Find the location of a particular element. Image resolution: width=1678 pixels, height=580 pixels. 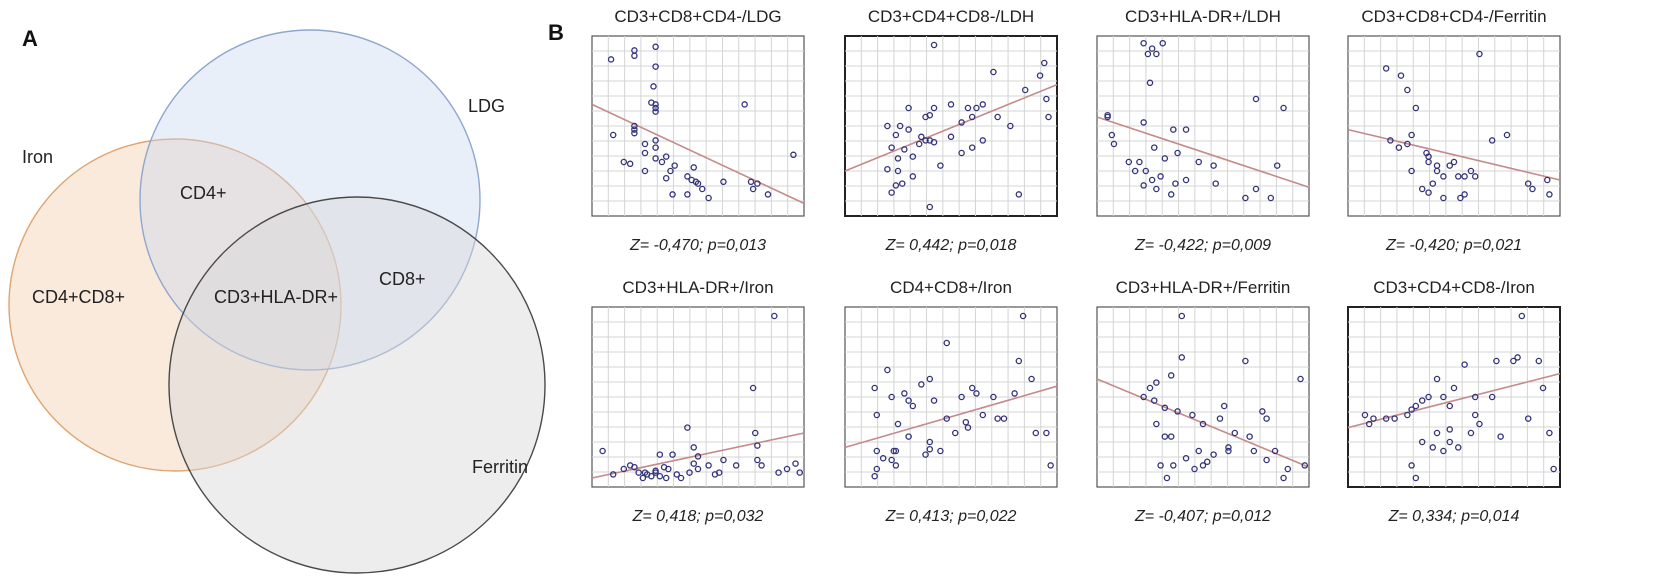

venn-set-label-iron: Iron is located at coordinates (37, 157).